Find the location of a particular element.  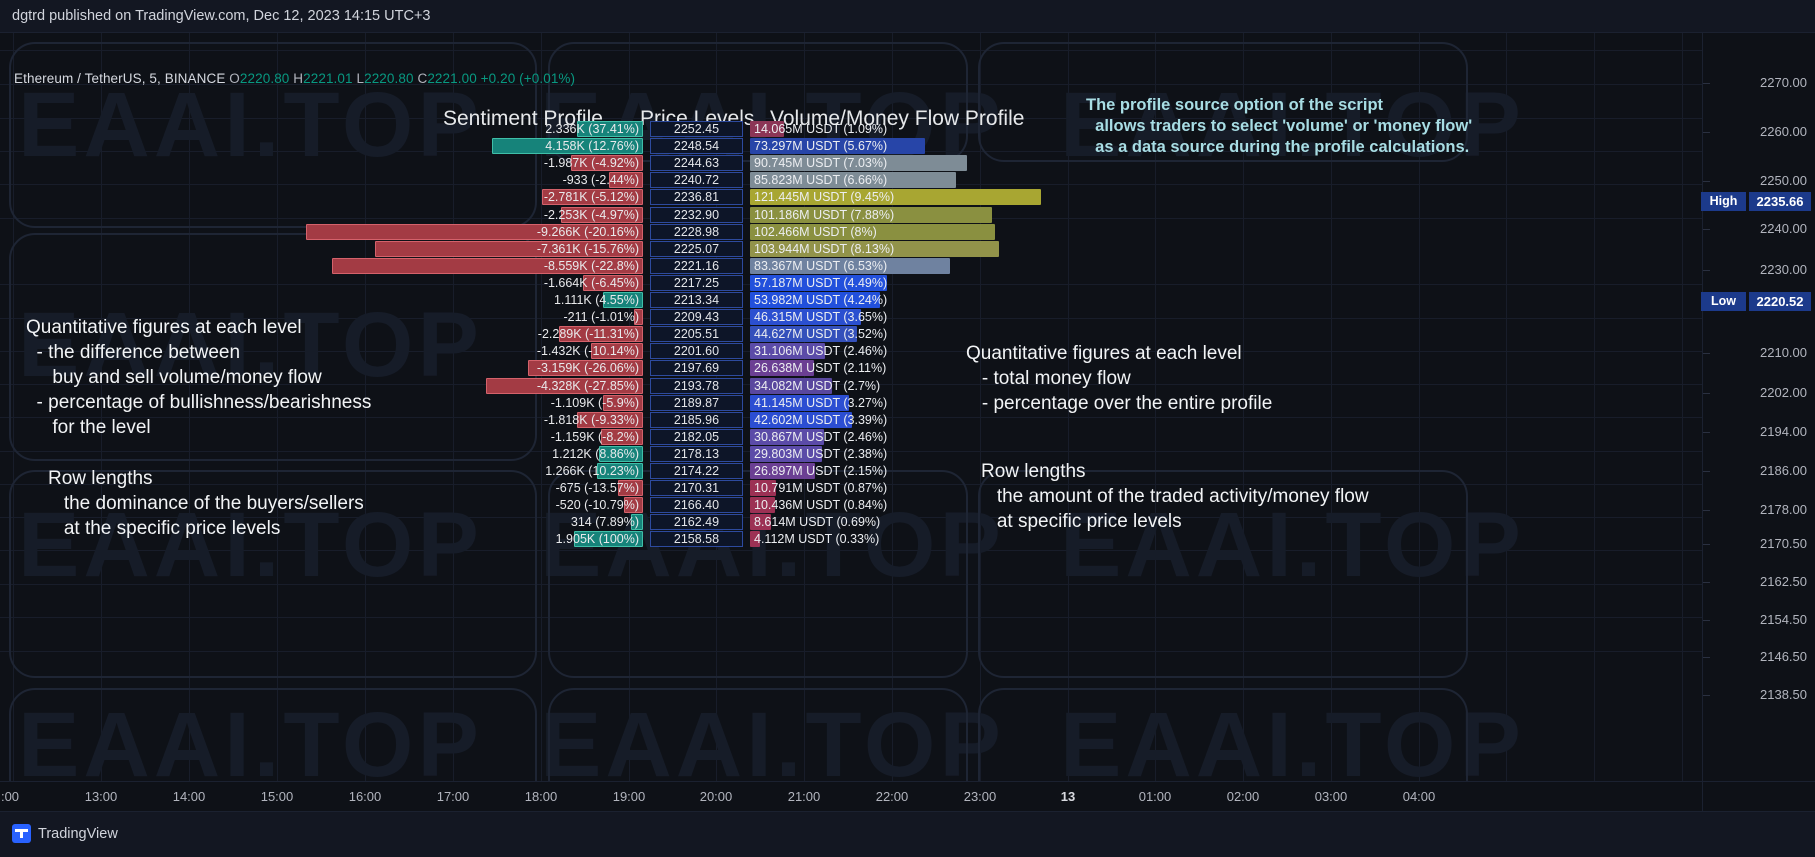

time-axis-label: 17:00 is located at coordinates (453, 796).